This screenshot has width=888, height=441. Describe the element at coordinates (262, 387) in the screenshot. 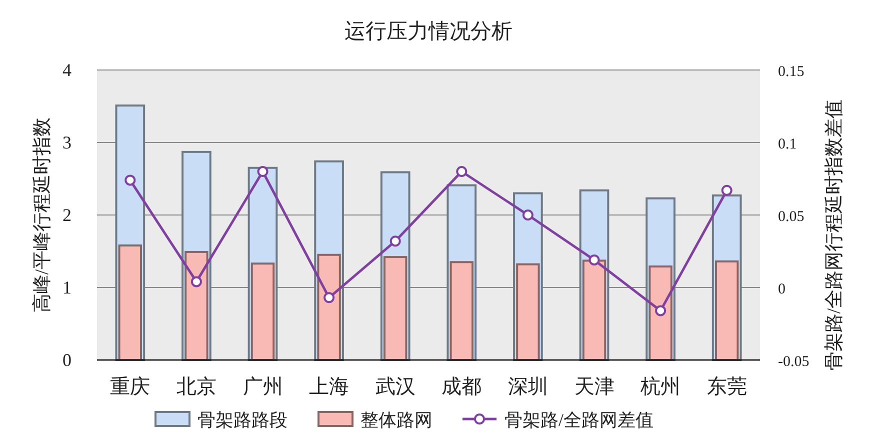

I see `x-tick-label: 广州` at that location.